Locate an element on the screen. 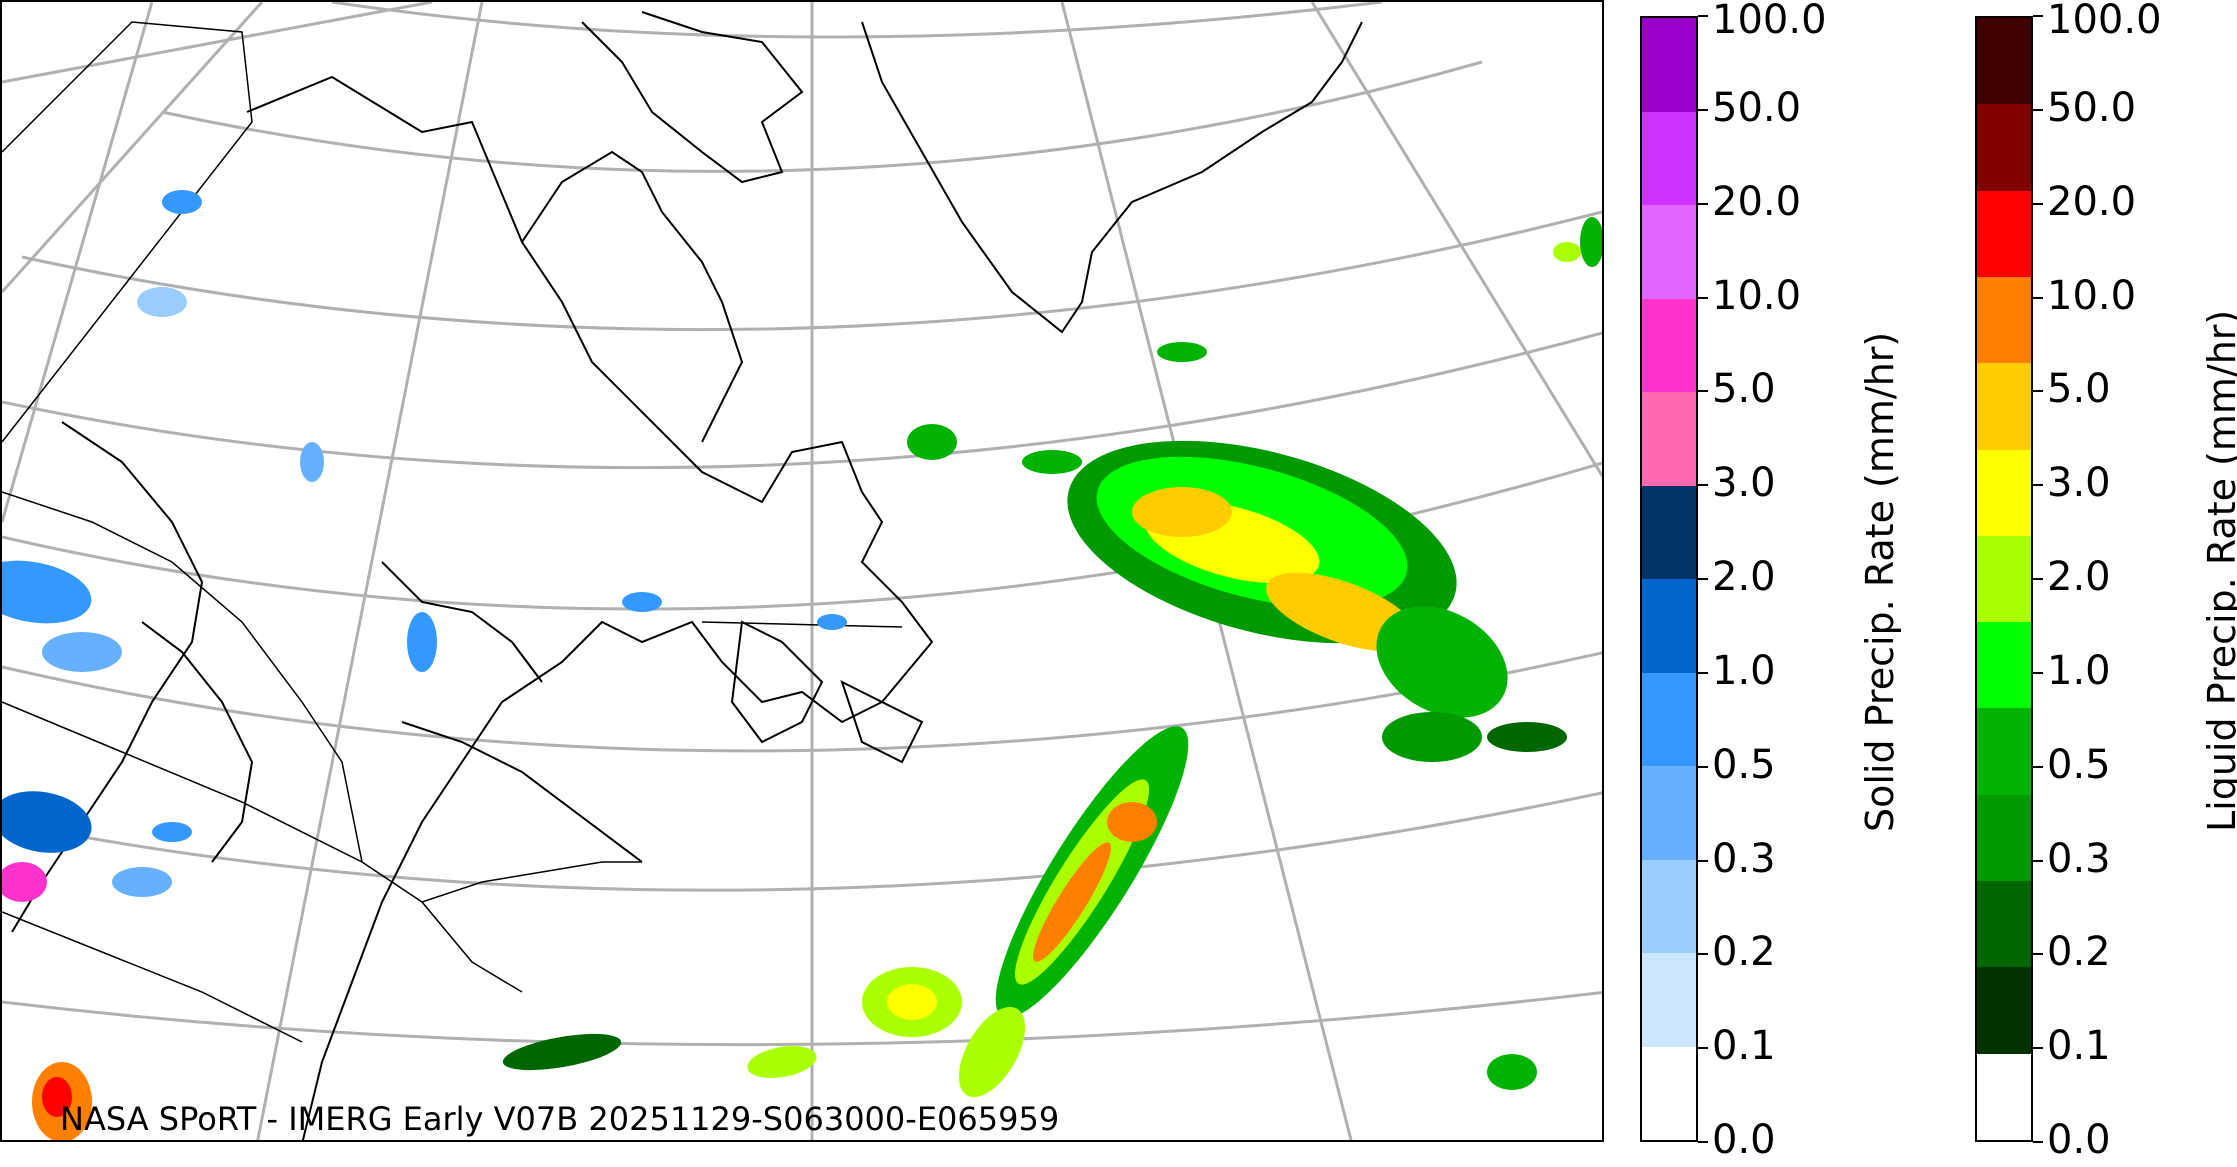 The image size is (2237, 1167). colorbar-tick-label: 50.0 is located at coordinates (1757, 107).